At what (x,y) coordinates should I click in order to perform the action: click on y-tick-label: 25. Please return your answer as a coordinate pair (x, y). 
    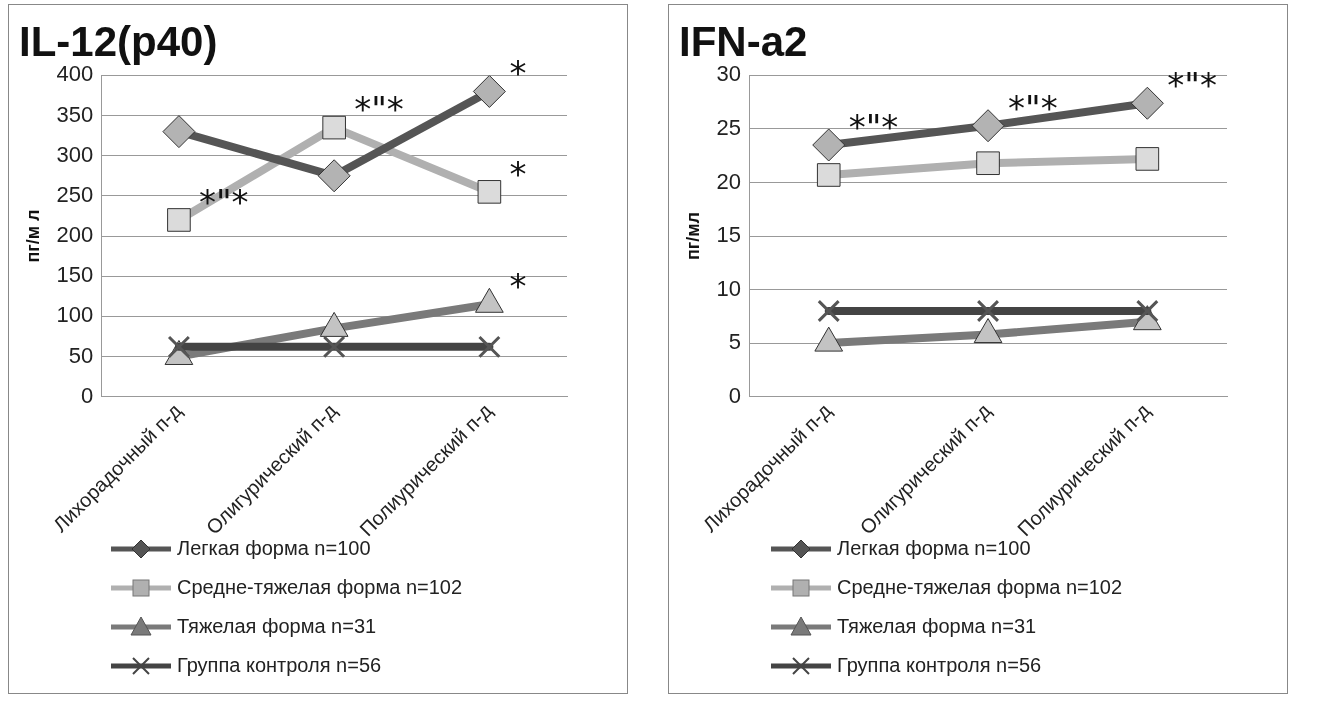
    Looking at the image, I should click on (729, 127).